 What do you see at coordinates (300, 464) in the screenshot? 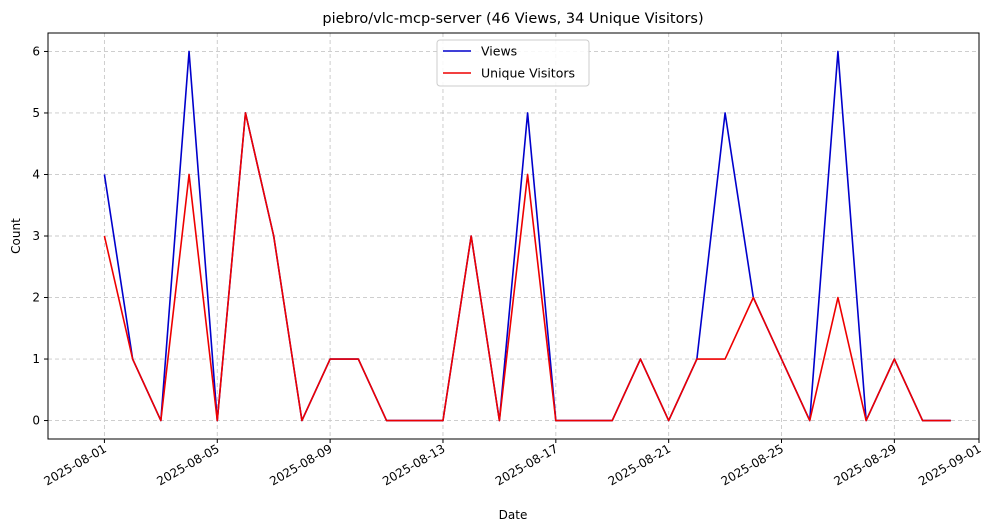
I see `x-tick-label: 2025-08-09` at bounding box center [300, 464].